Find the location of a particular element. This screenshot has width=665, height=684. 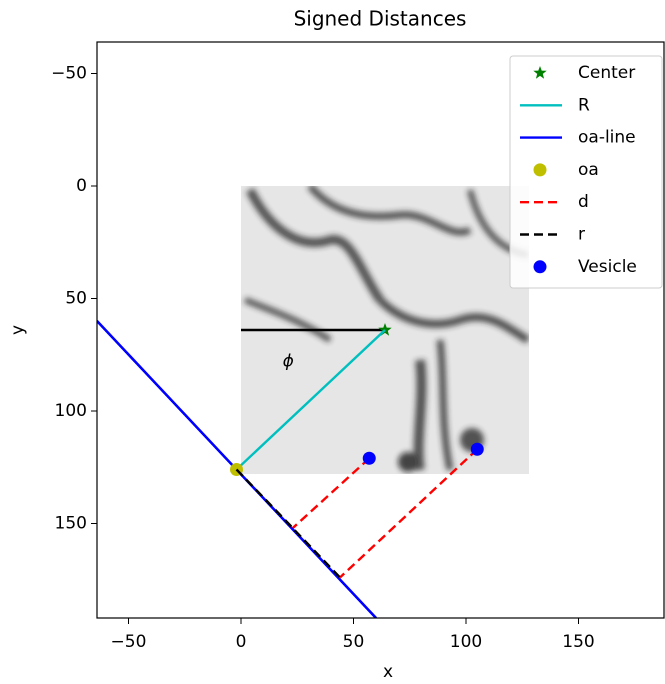

annotation: ϕ is located at coordinates (288, 362).